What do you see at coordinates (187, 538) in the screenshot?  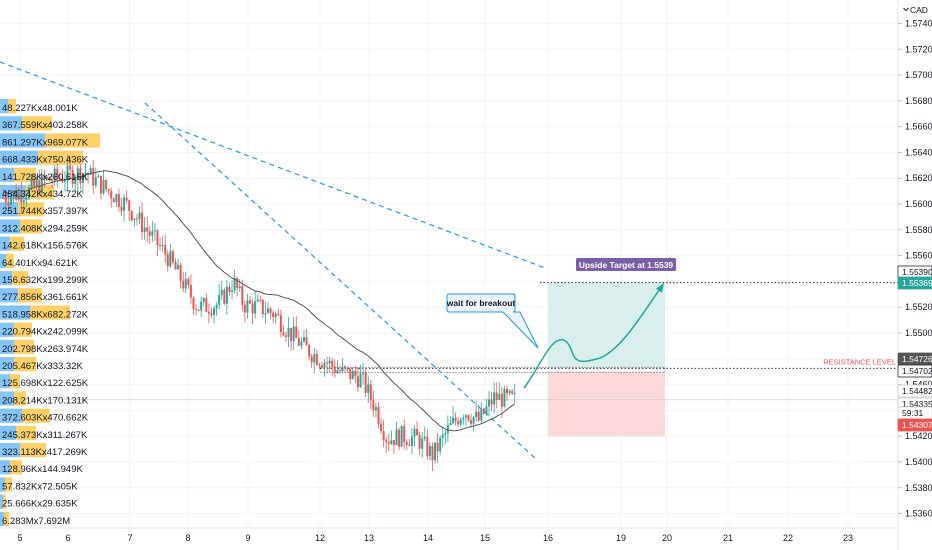 I see `time-label: 8` at bounding box center [187, 538].